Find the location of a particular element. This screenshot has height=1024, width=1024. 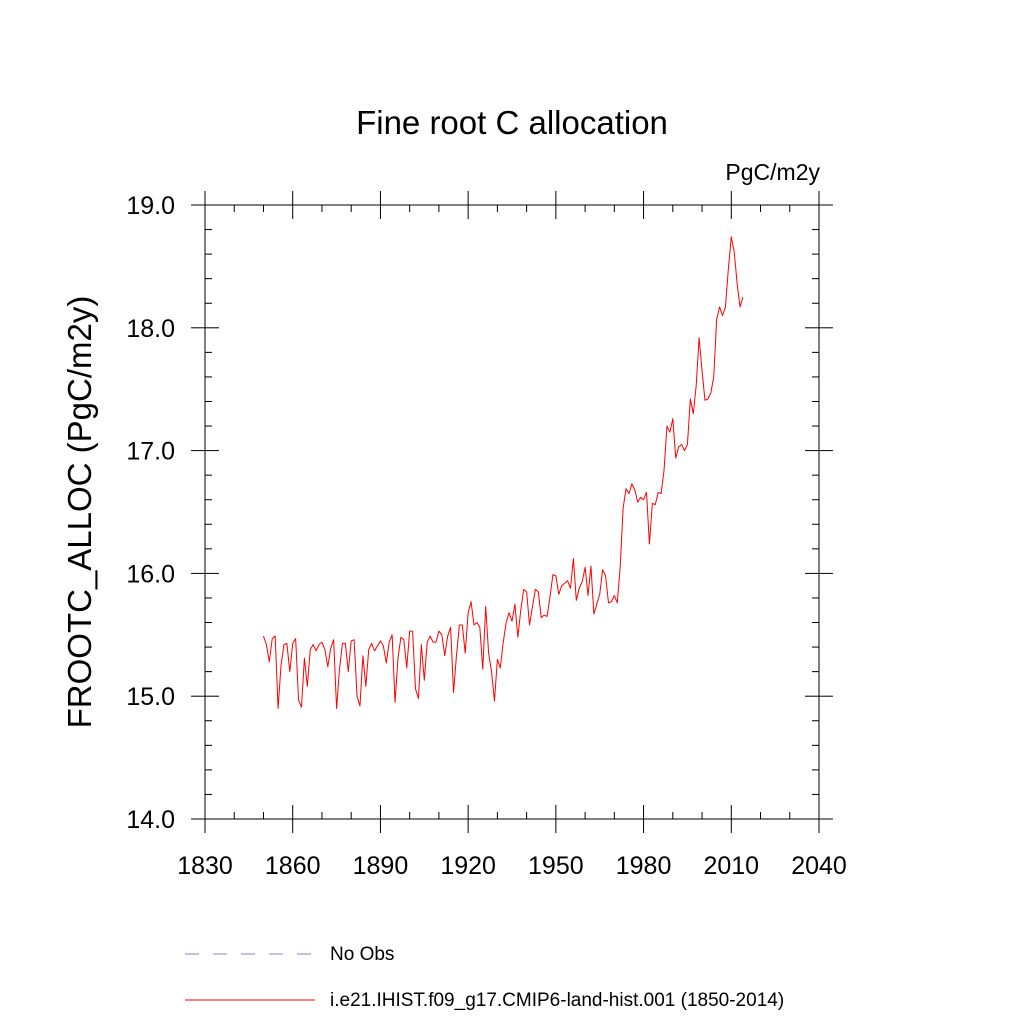

y-tick-label: 16.0 is located at coordinates (150, 574).